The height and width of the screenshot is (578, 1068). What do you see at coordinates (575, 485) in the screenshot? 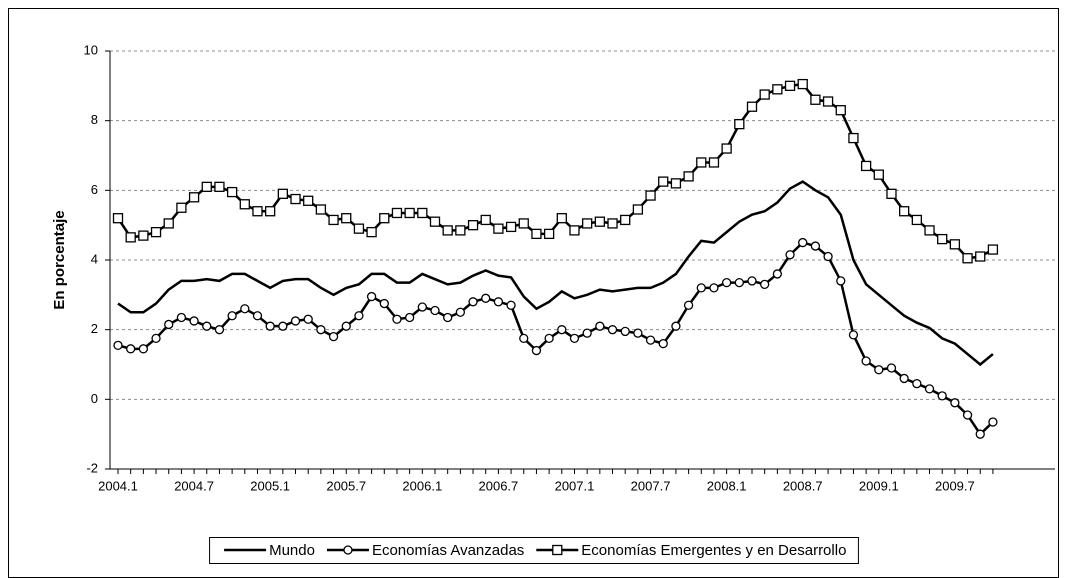
I see `x-tick-label: 2007.1` at bounding box center [575, 485].